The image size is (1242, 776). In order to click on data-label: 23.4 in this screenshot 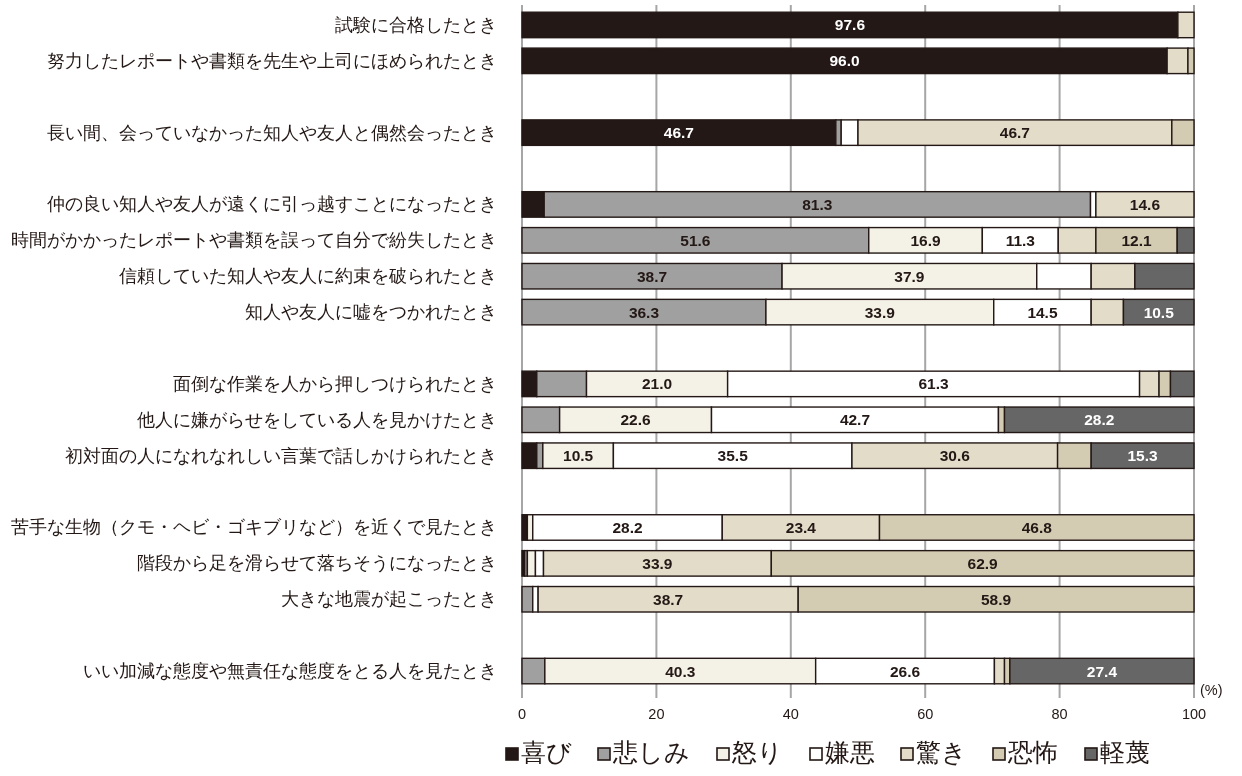, I will do `click(801, 527)`.